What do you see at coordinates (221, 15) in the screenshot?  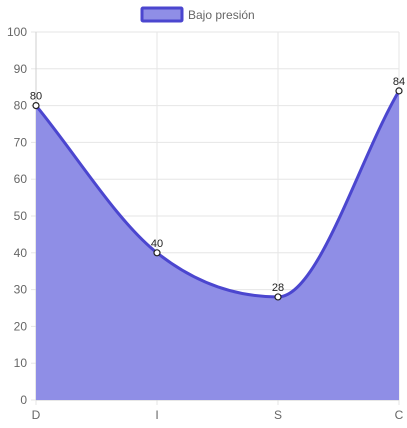 I see `legend-label: Bajo presión` at bounding box center [221, 15].